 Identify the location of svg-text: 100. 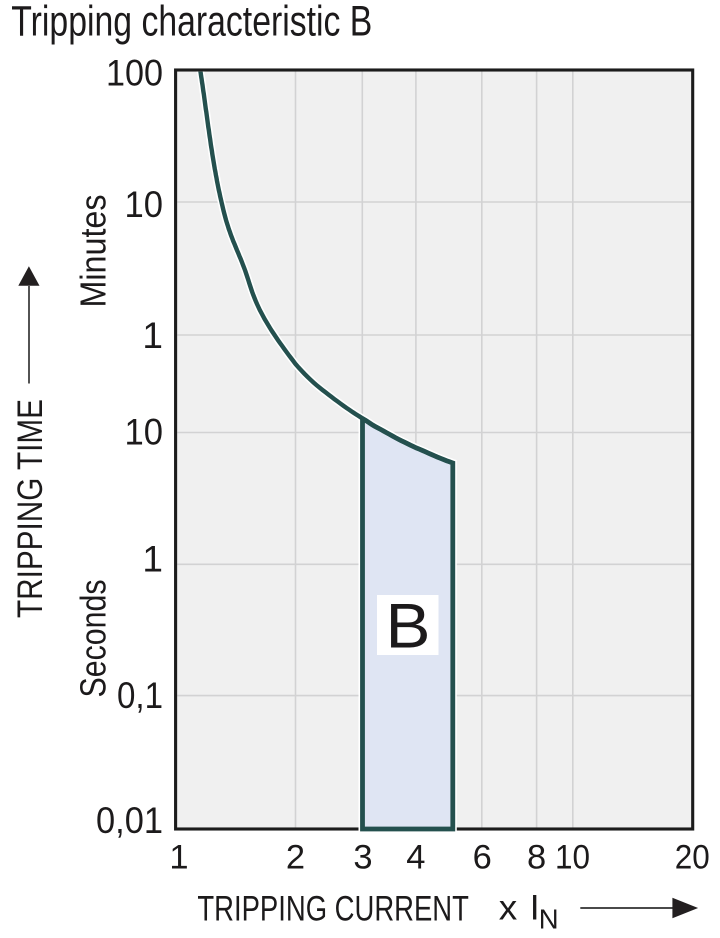
(134, 72).